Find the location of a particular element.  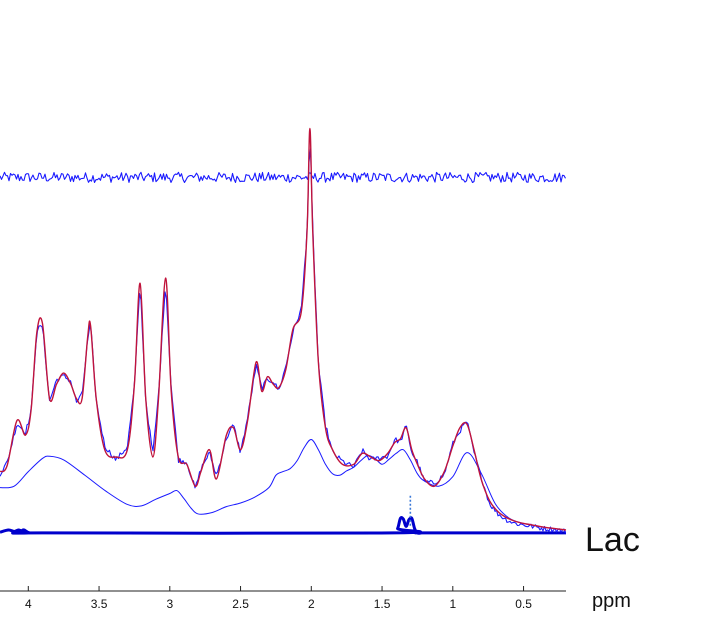

lac-metabolite-label: Lac is located at coordinates (612, 540).